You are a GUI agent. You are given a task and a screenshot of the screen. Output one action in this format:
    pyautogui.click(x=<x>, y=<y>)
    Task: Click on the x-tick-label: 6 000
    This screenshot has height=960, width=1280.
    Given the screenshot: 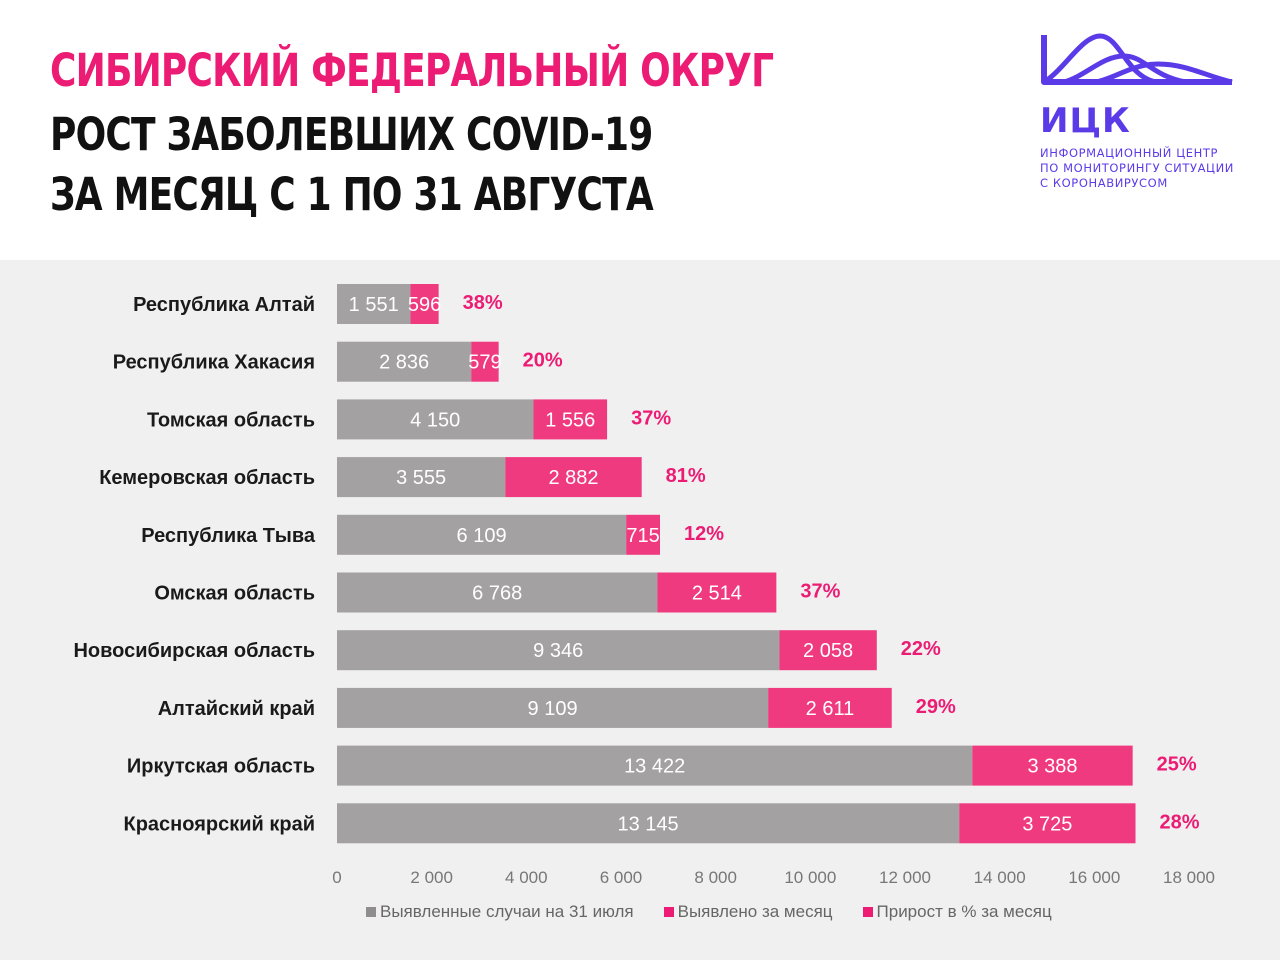 What is the action you would take?
    pyautogui.click(x=621, y=877)
    